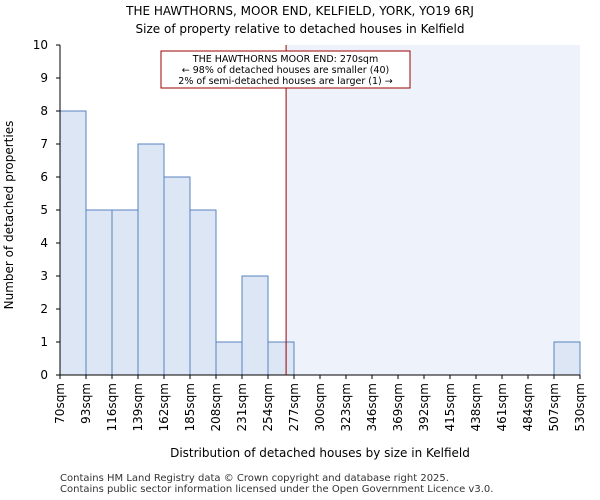 The width and height of the screenshot is (600, 500). What do you see at coordinates (554, 407) in the screenshot?
I see `x-tick-label-507sqm: 507sqm` at bounding box center [554, 407].